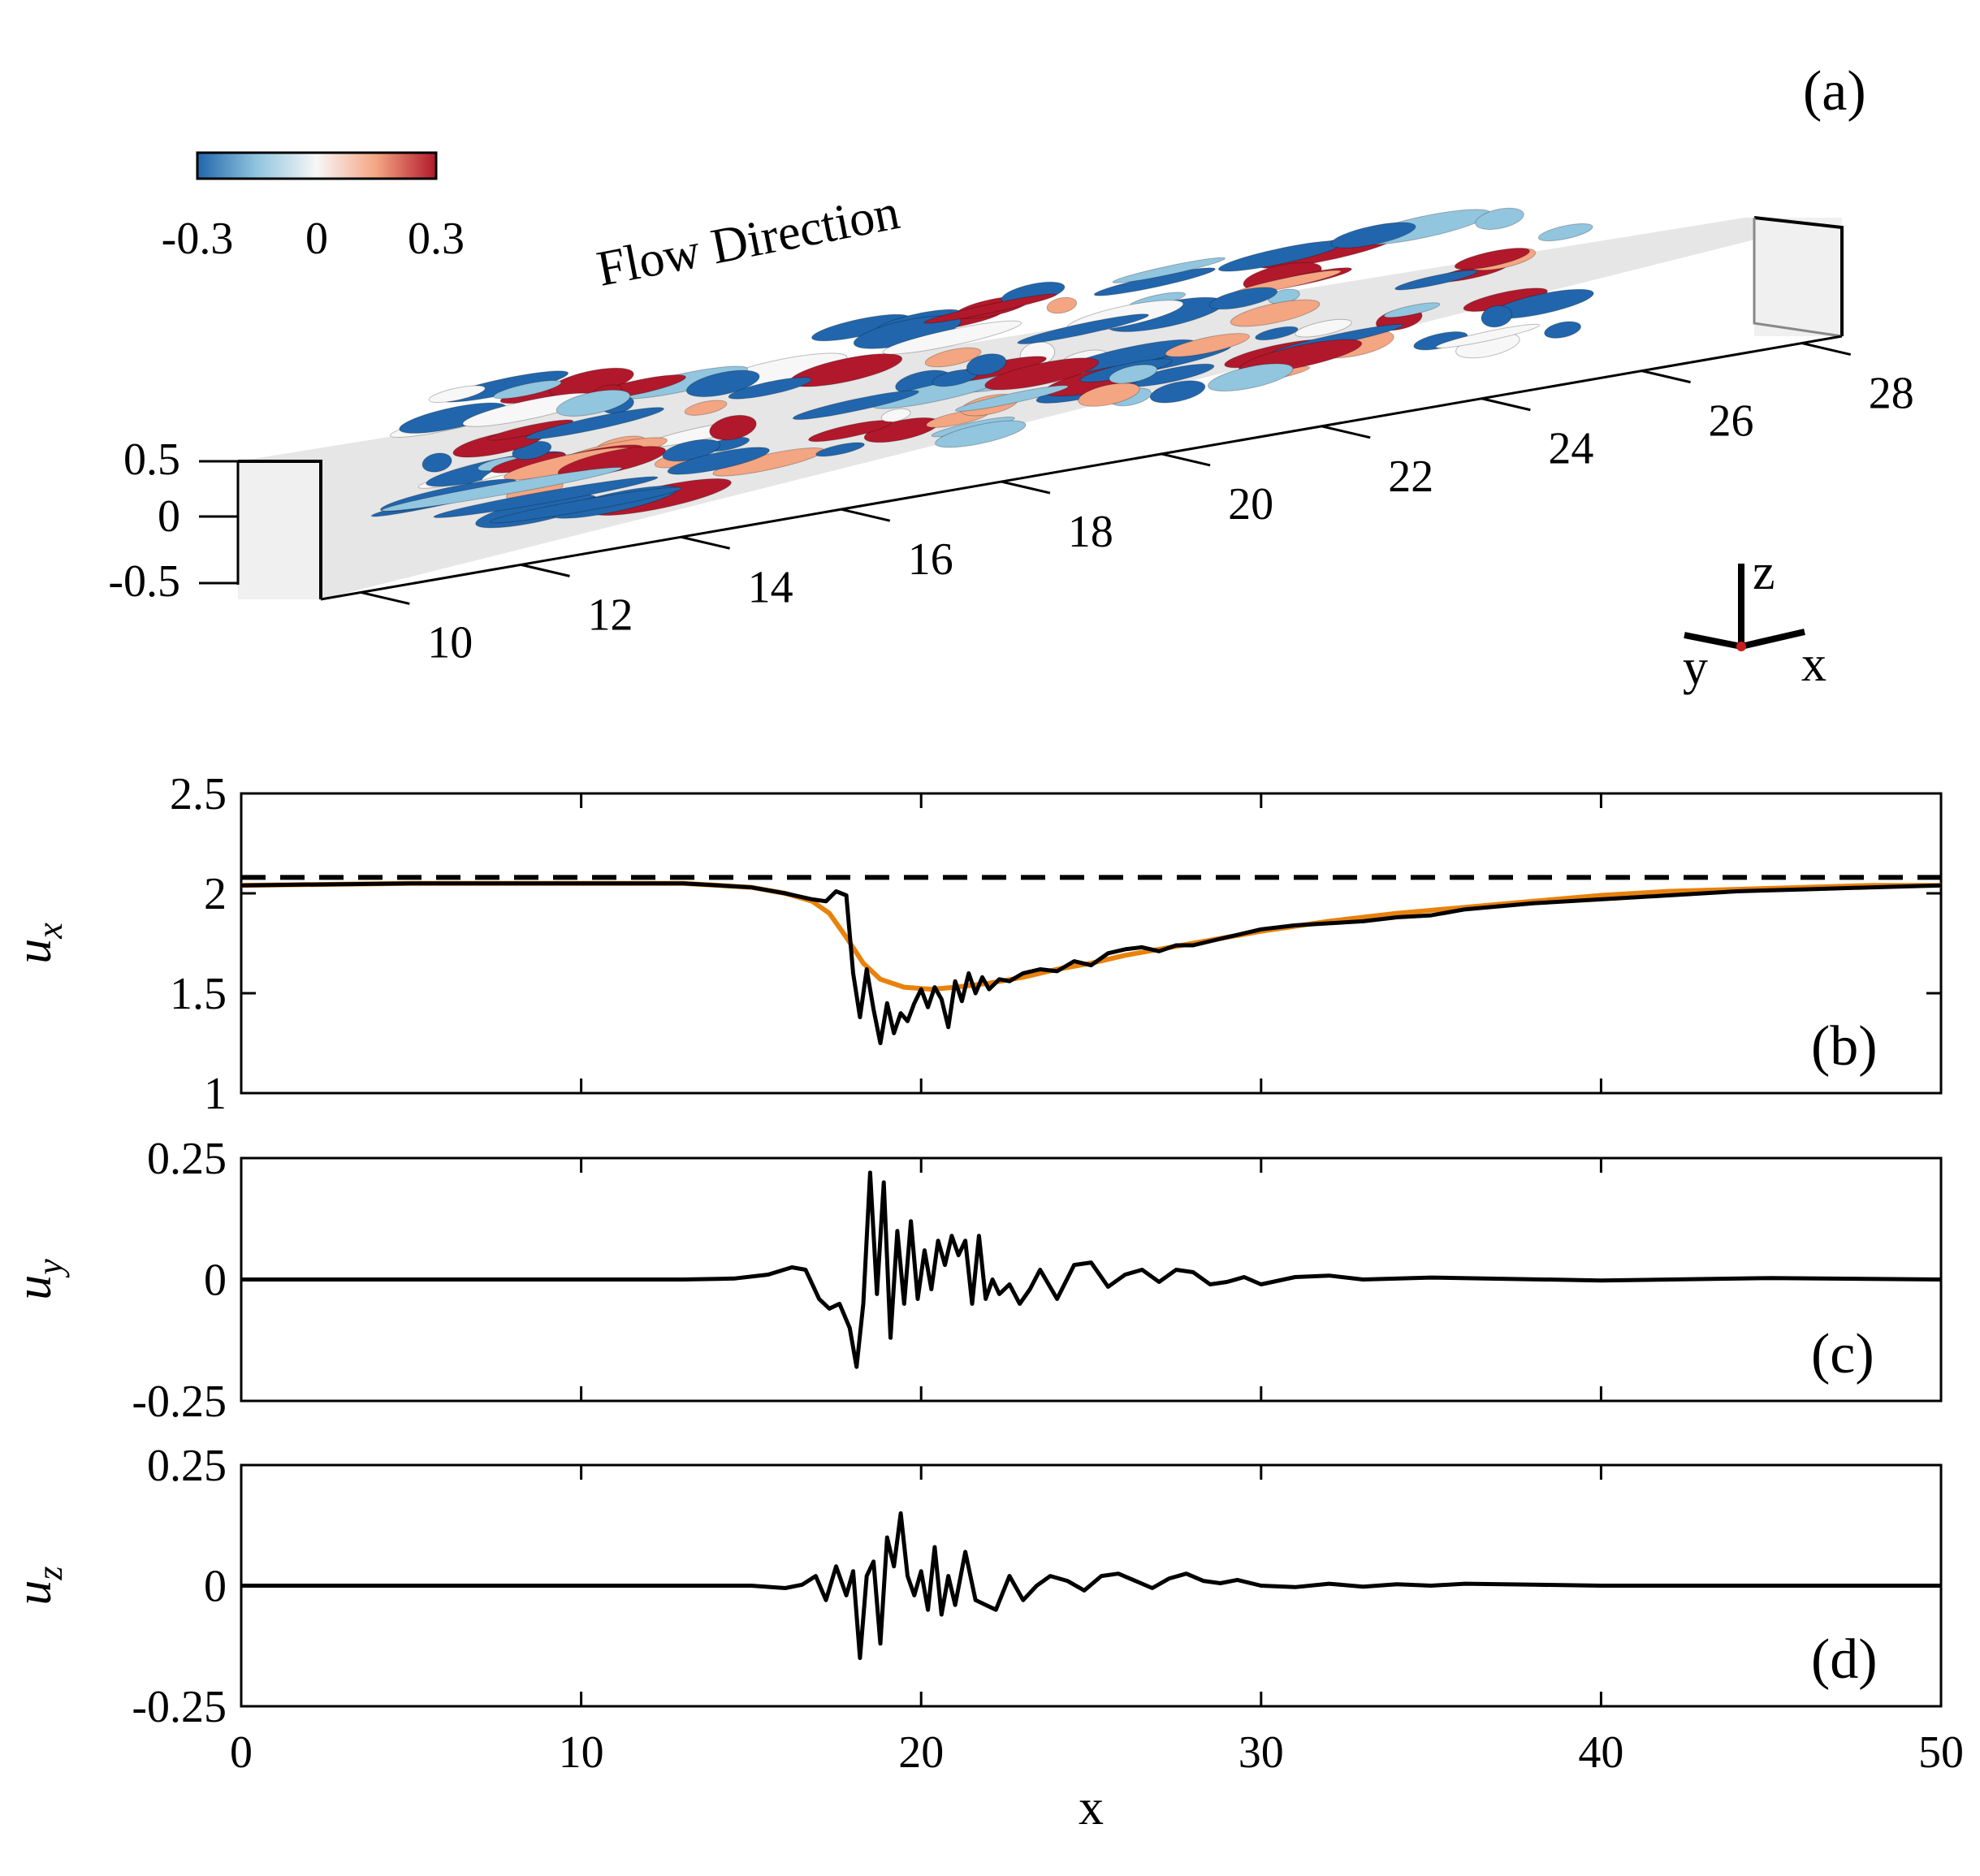 This screenshot has height=1876, width=1980. What do you see at coordinates (982, 368) in the screenshot?
I see `vortex-structures` at bounding box center [982, 368].